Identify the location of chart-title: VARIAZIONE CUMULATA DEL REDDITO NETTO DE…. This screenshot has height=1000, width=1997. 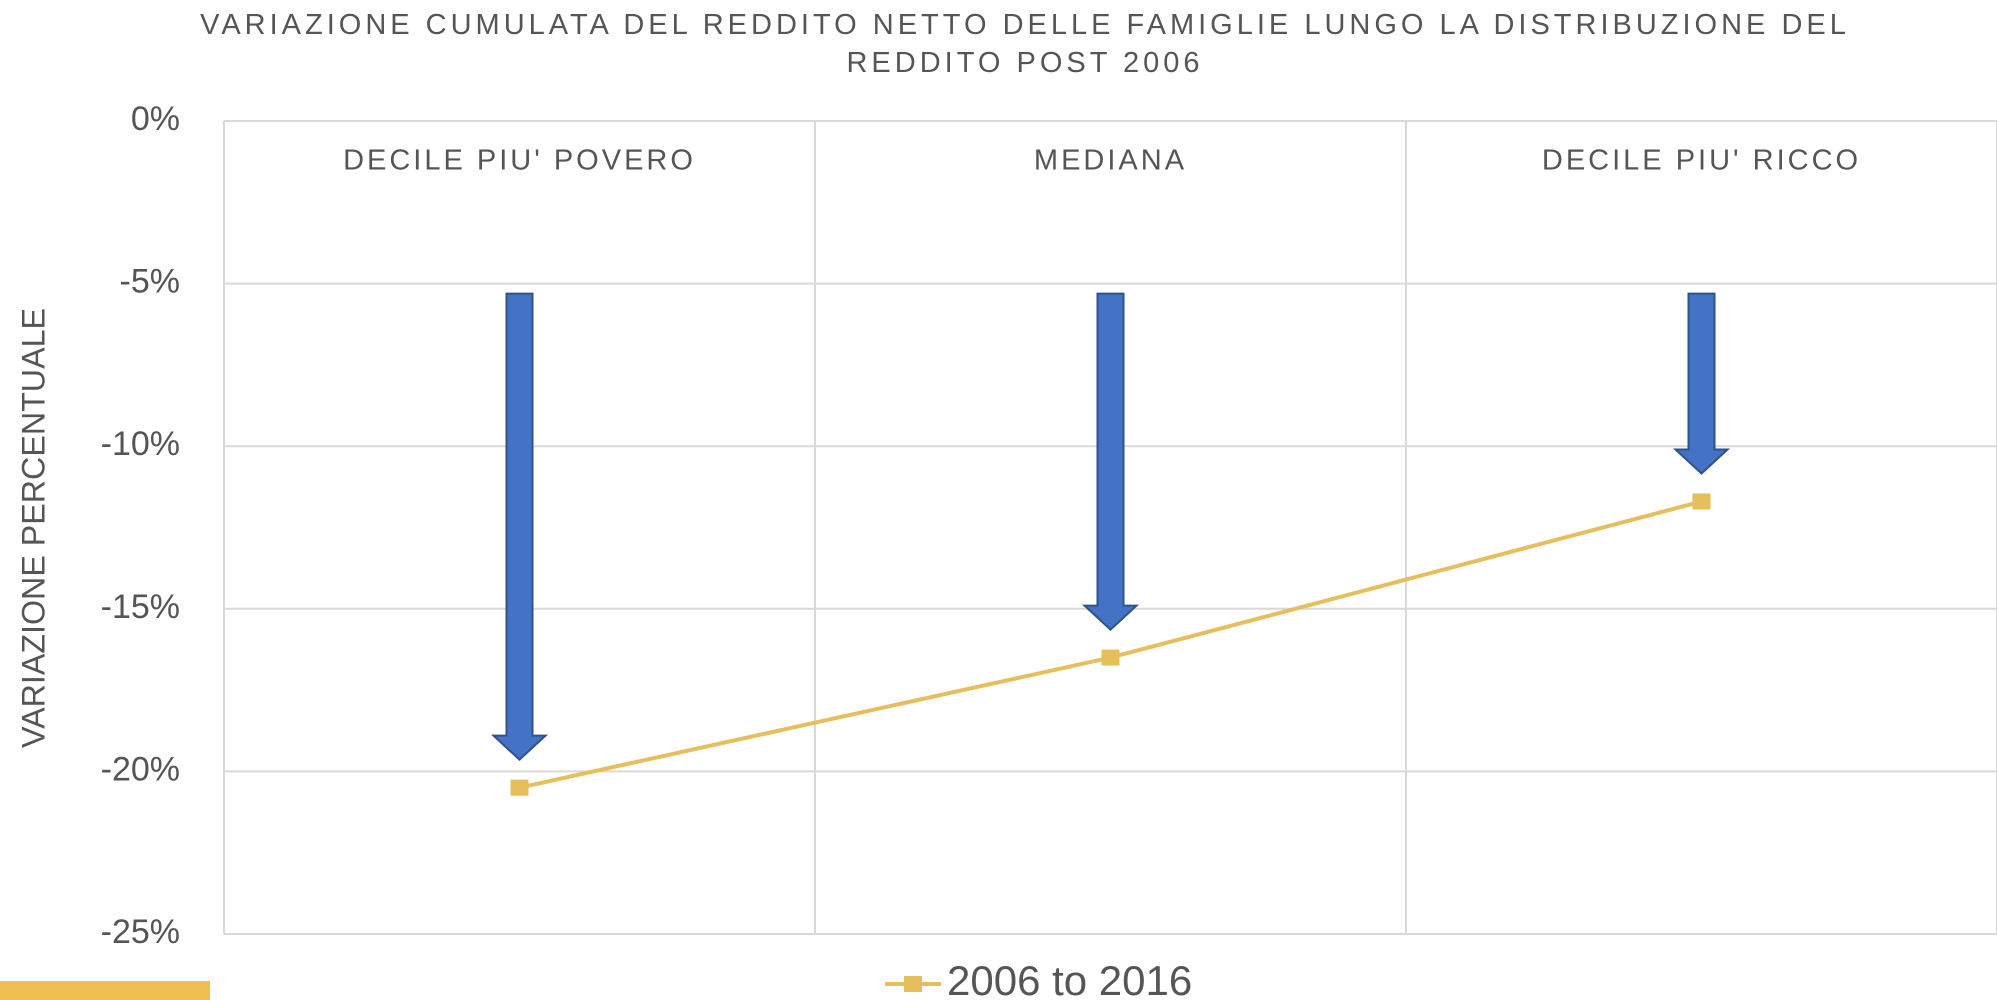
(1025, 44).